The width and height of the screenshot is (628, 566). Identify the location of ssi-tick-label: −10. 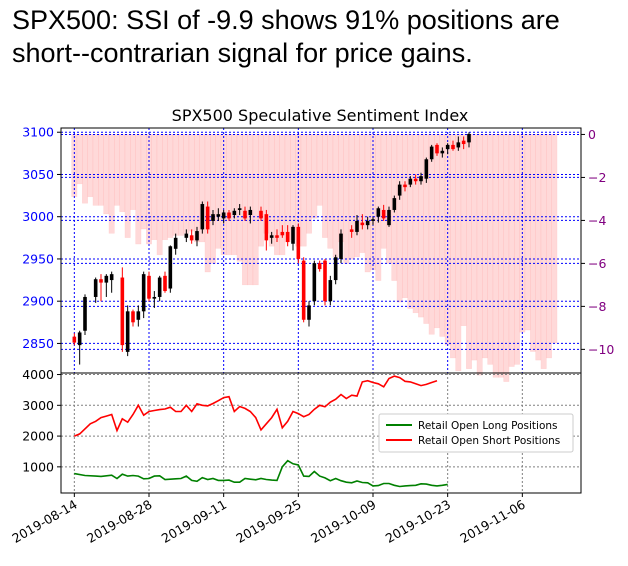
(601, 349).